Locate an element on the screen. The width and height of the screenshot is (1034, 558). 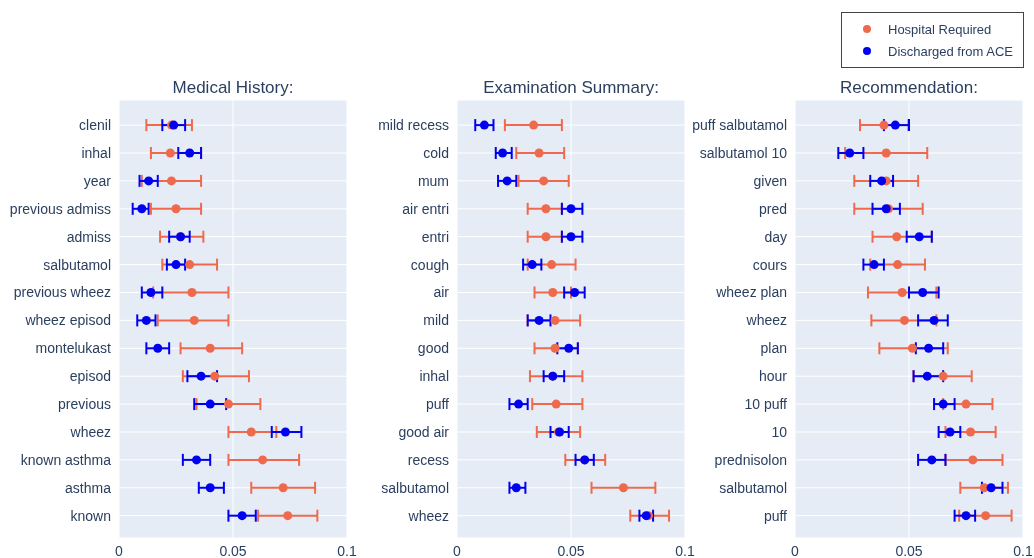
y-tick-label: episod is located at coordinates (90, 376).